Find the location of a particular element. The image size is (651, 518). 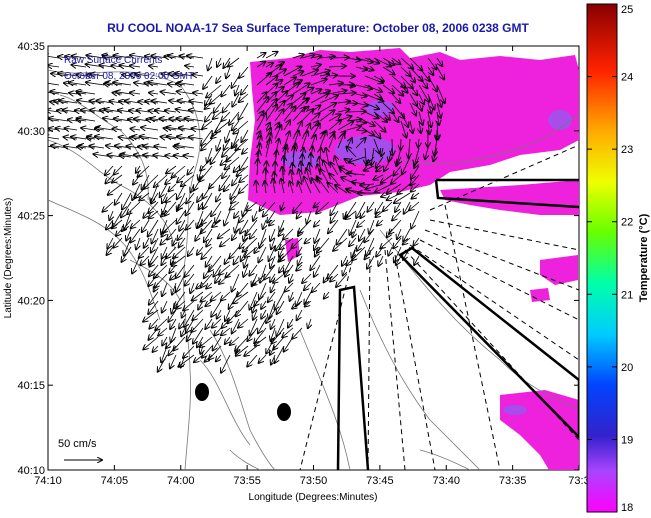

x-tick-label: 74:00 is located at coordinates (181, 481).